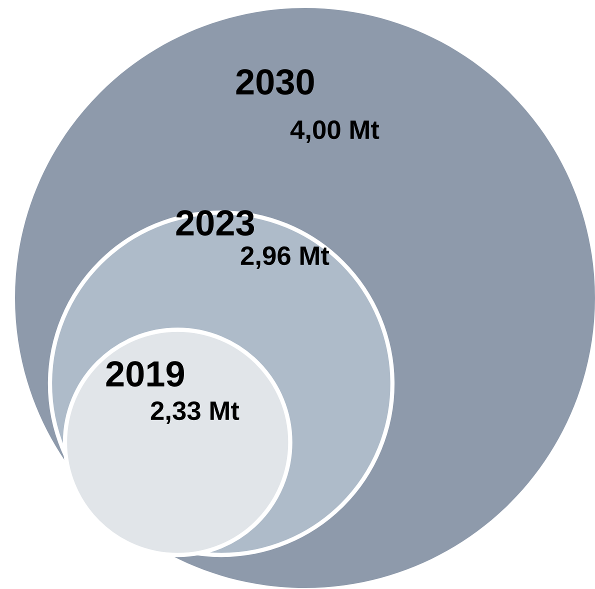 Image resolution: width=595 pixels, height=589 pixels. Describe the element at coordinates (335, 131) in the screenshot. I see `data-label: 4,00 Mt` at that location.